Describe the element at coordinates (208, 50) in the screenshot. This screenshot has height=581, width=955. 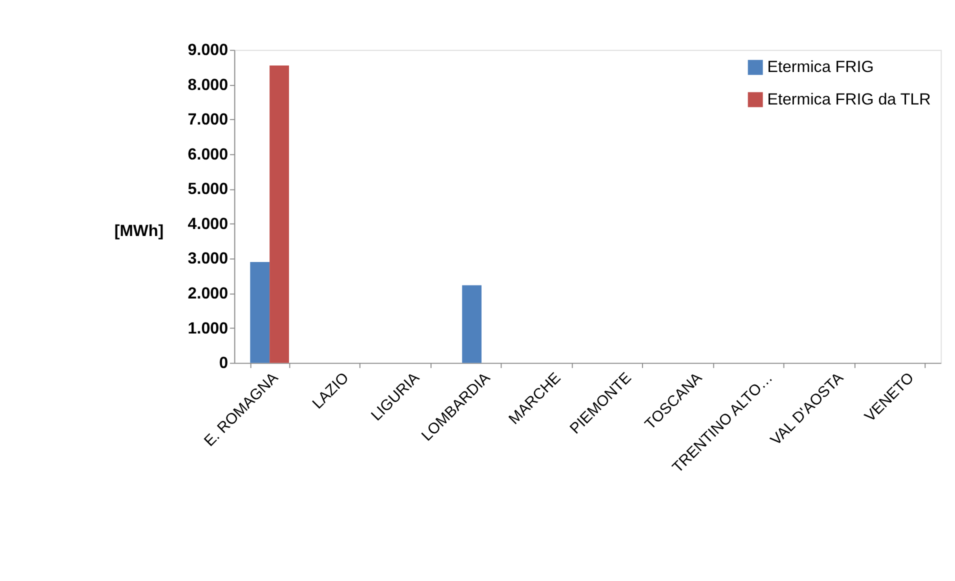
I see `y-tick-label: 9.000` at that location.